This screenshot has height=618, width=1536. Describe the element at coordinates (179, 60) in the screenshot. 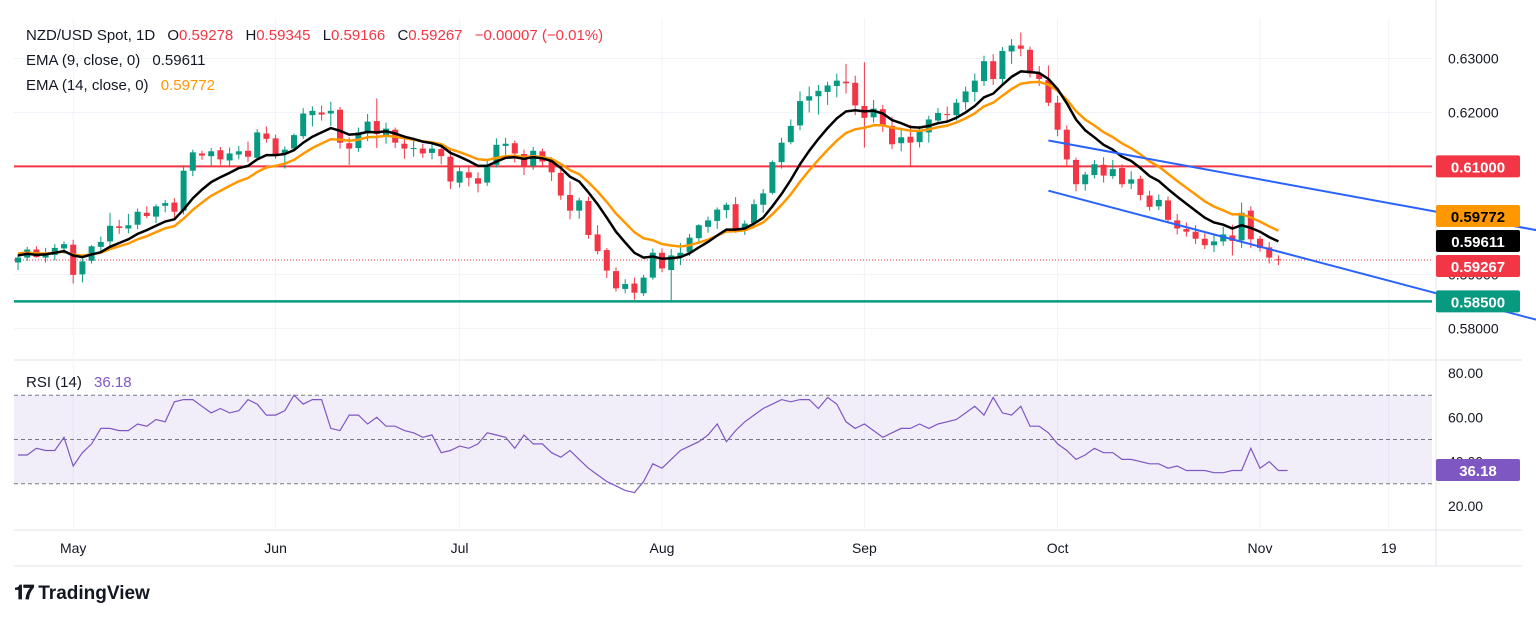

I see `ema9-value: 0.59611` at that location.